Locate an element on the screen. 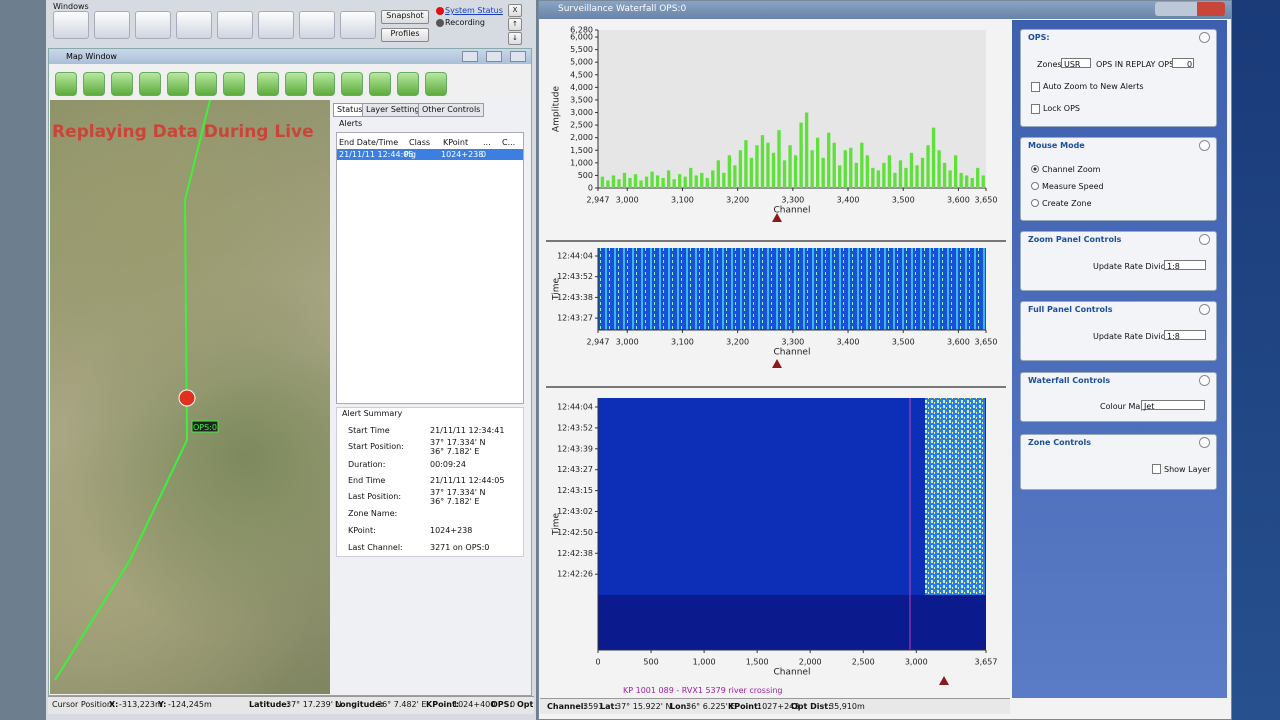 This screenshot has height=720, width=1280. x-tick-label: 3,100 is located at coordinates (682, 342).